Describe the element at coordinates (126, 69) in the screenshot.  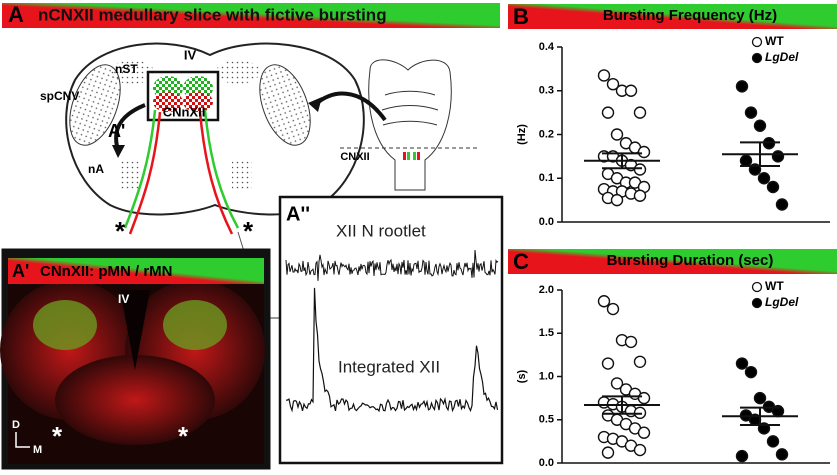
I see `slice-label: nST` at that location.